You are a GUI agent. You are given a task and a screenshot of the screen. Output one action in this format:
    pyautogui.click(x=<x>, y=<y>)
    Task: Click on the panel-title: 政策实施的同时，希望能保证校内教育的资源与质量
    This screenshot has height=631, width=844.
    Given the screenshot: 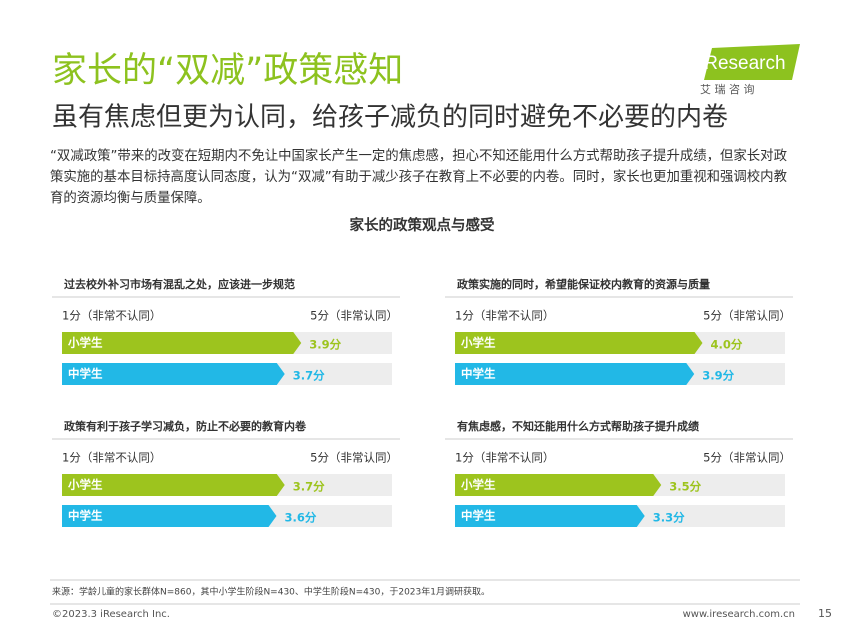 What is the action you would take?
    pyautogui.click(x=583, y=284)
    